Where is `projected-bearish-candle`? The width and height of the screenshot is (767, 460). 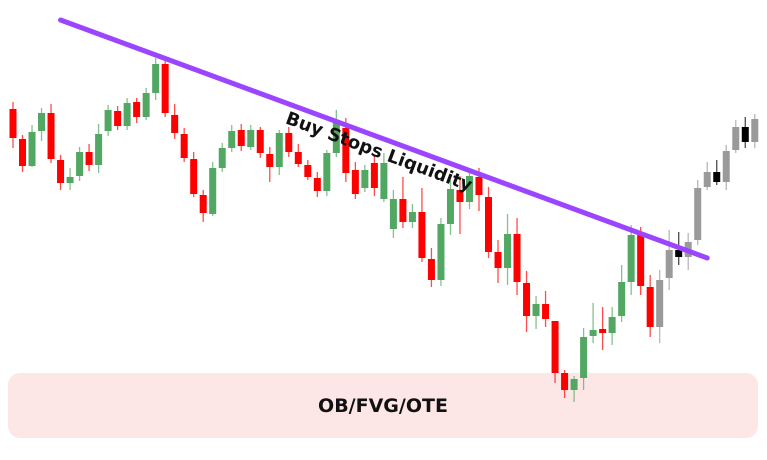 projected-bearish-candle is located at coordinates (717, 172).